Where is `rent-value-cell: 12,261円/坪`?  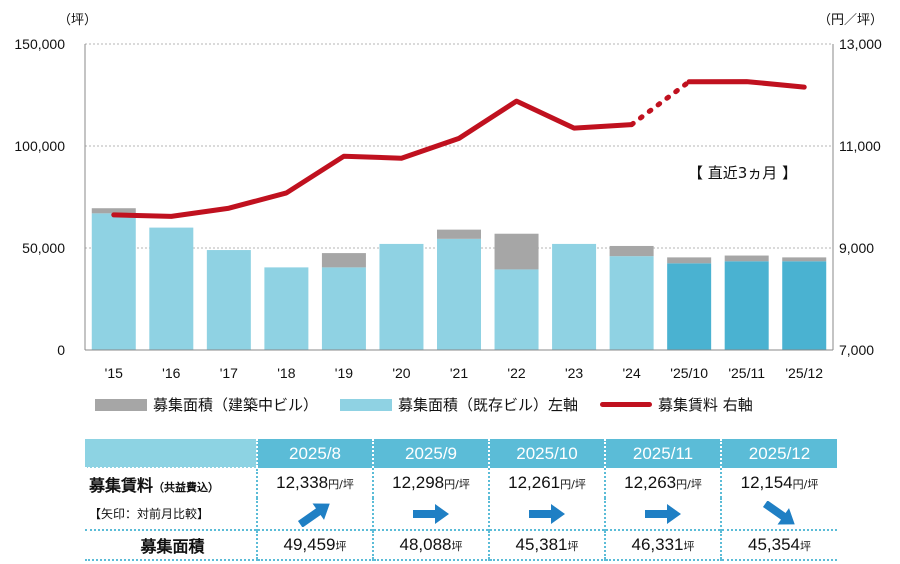
rent-value-cell: 12,261円/坪 is located at coordinates (546, 483).